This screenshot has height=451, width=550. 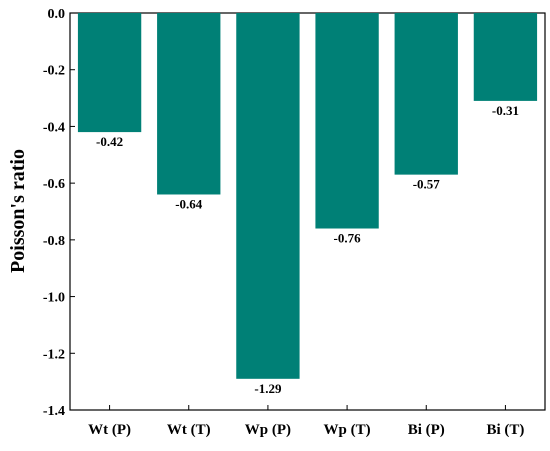 I want to click on data-label: -0.57, so click(x=427, y=184).